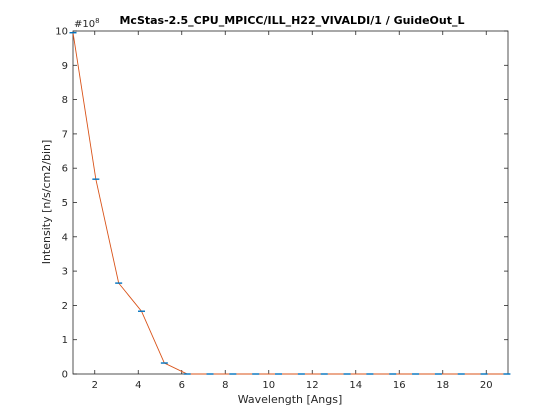 The height and width of the screenshot is (420, 560). I want to click on x-tick-label: 8, so click(225, 385).